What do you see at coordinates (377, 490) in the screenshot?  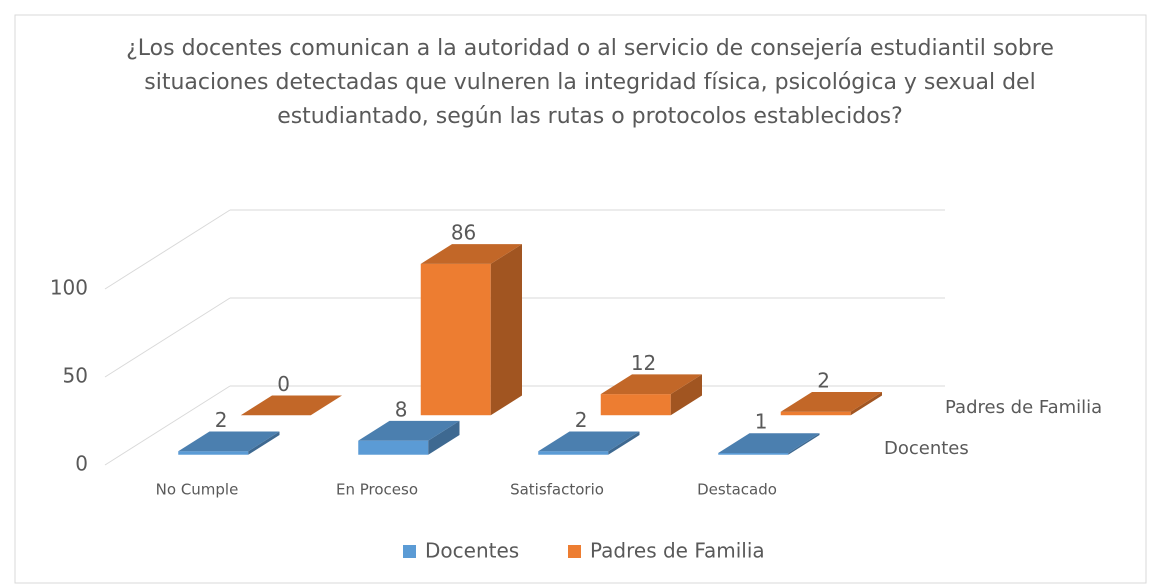 I see `x-tick-label: En Proceso` at bounding box center [377, 490].